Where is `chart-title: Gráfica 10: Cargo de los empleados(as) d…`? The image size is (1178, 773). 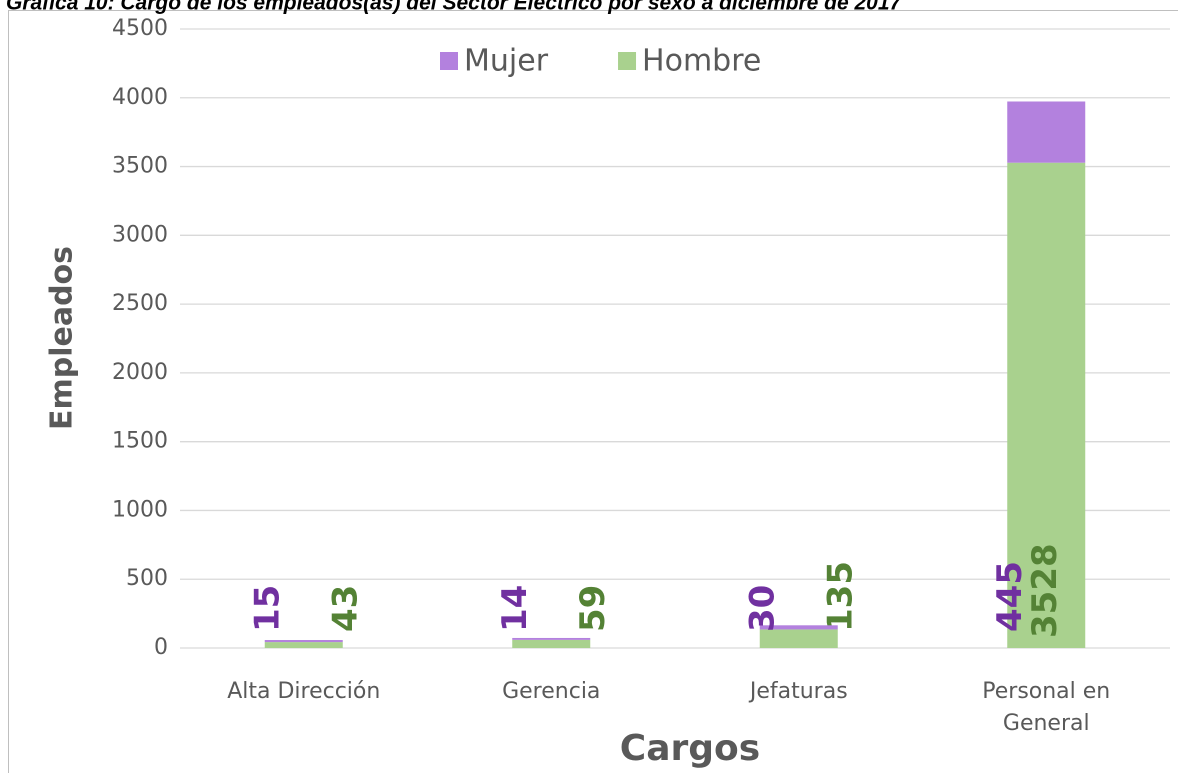
chart-title: Gráfica 10: Cargo de los empleados(as) d… is located at coordinates (454, 7).